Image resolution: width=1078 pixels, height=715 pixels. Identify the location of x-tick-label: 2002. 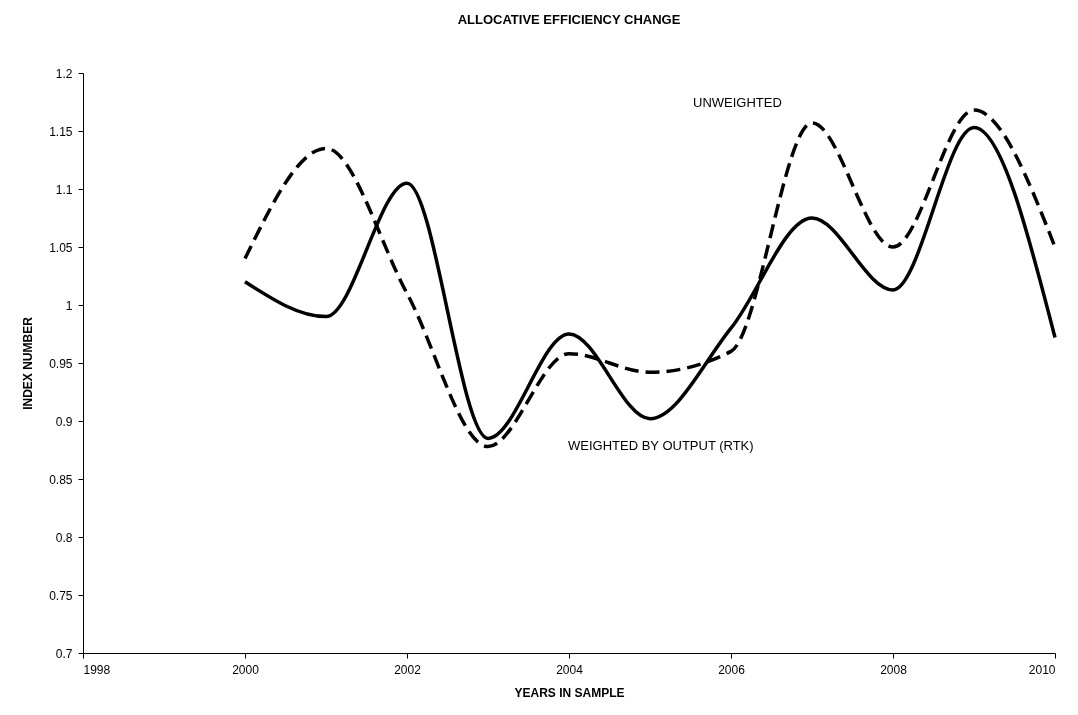
(408, 669).